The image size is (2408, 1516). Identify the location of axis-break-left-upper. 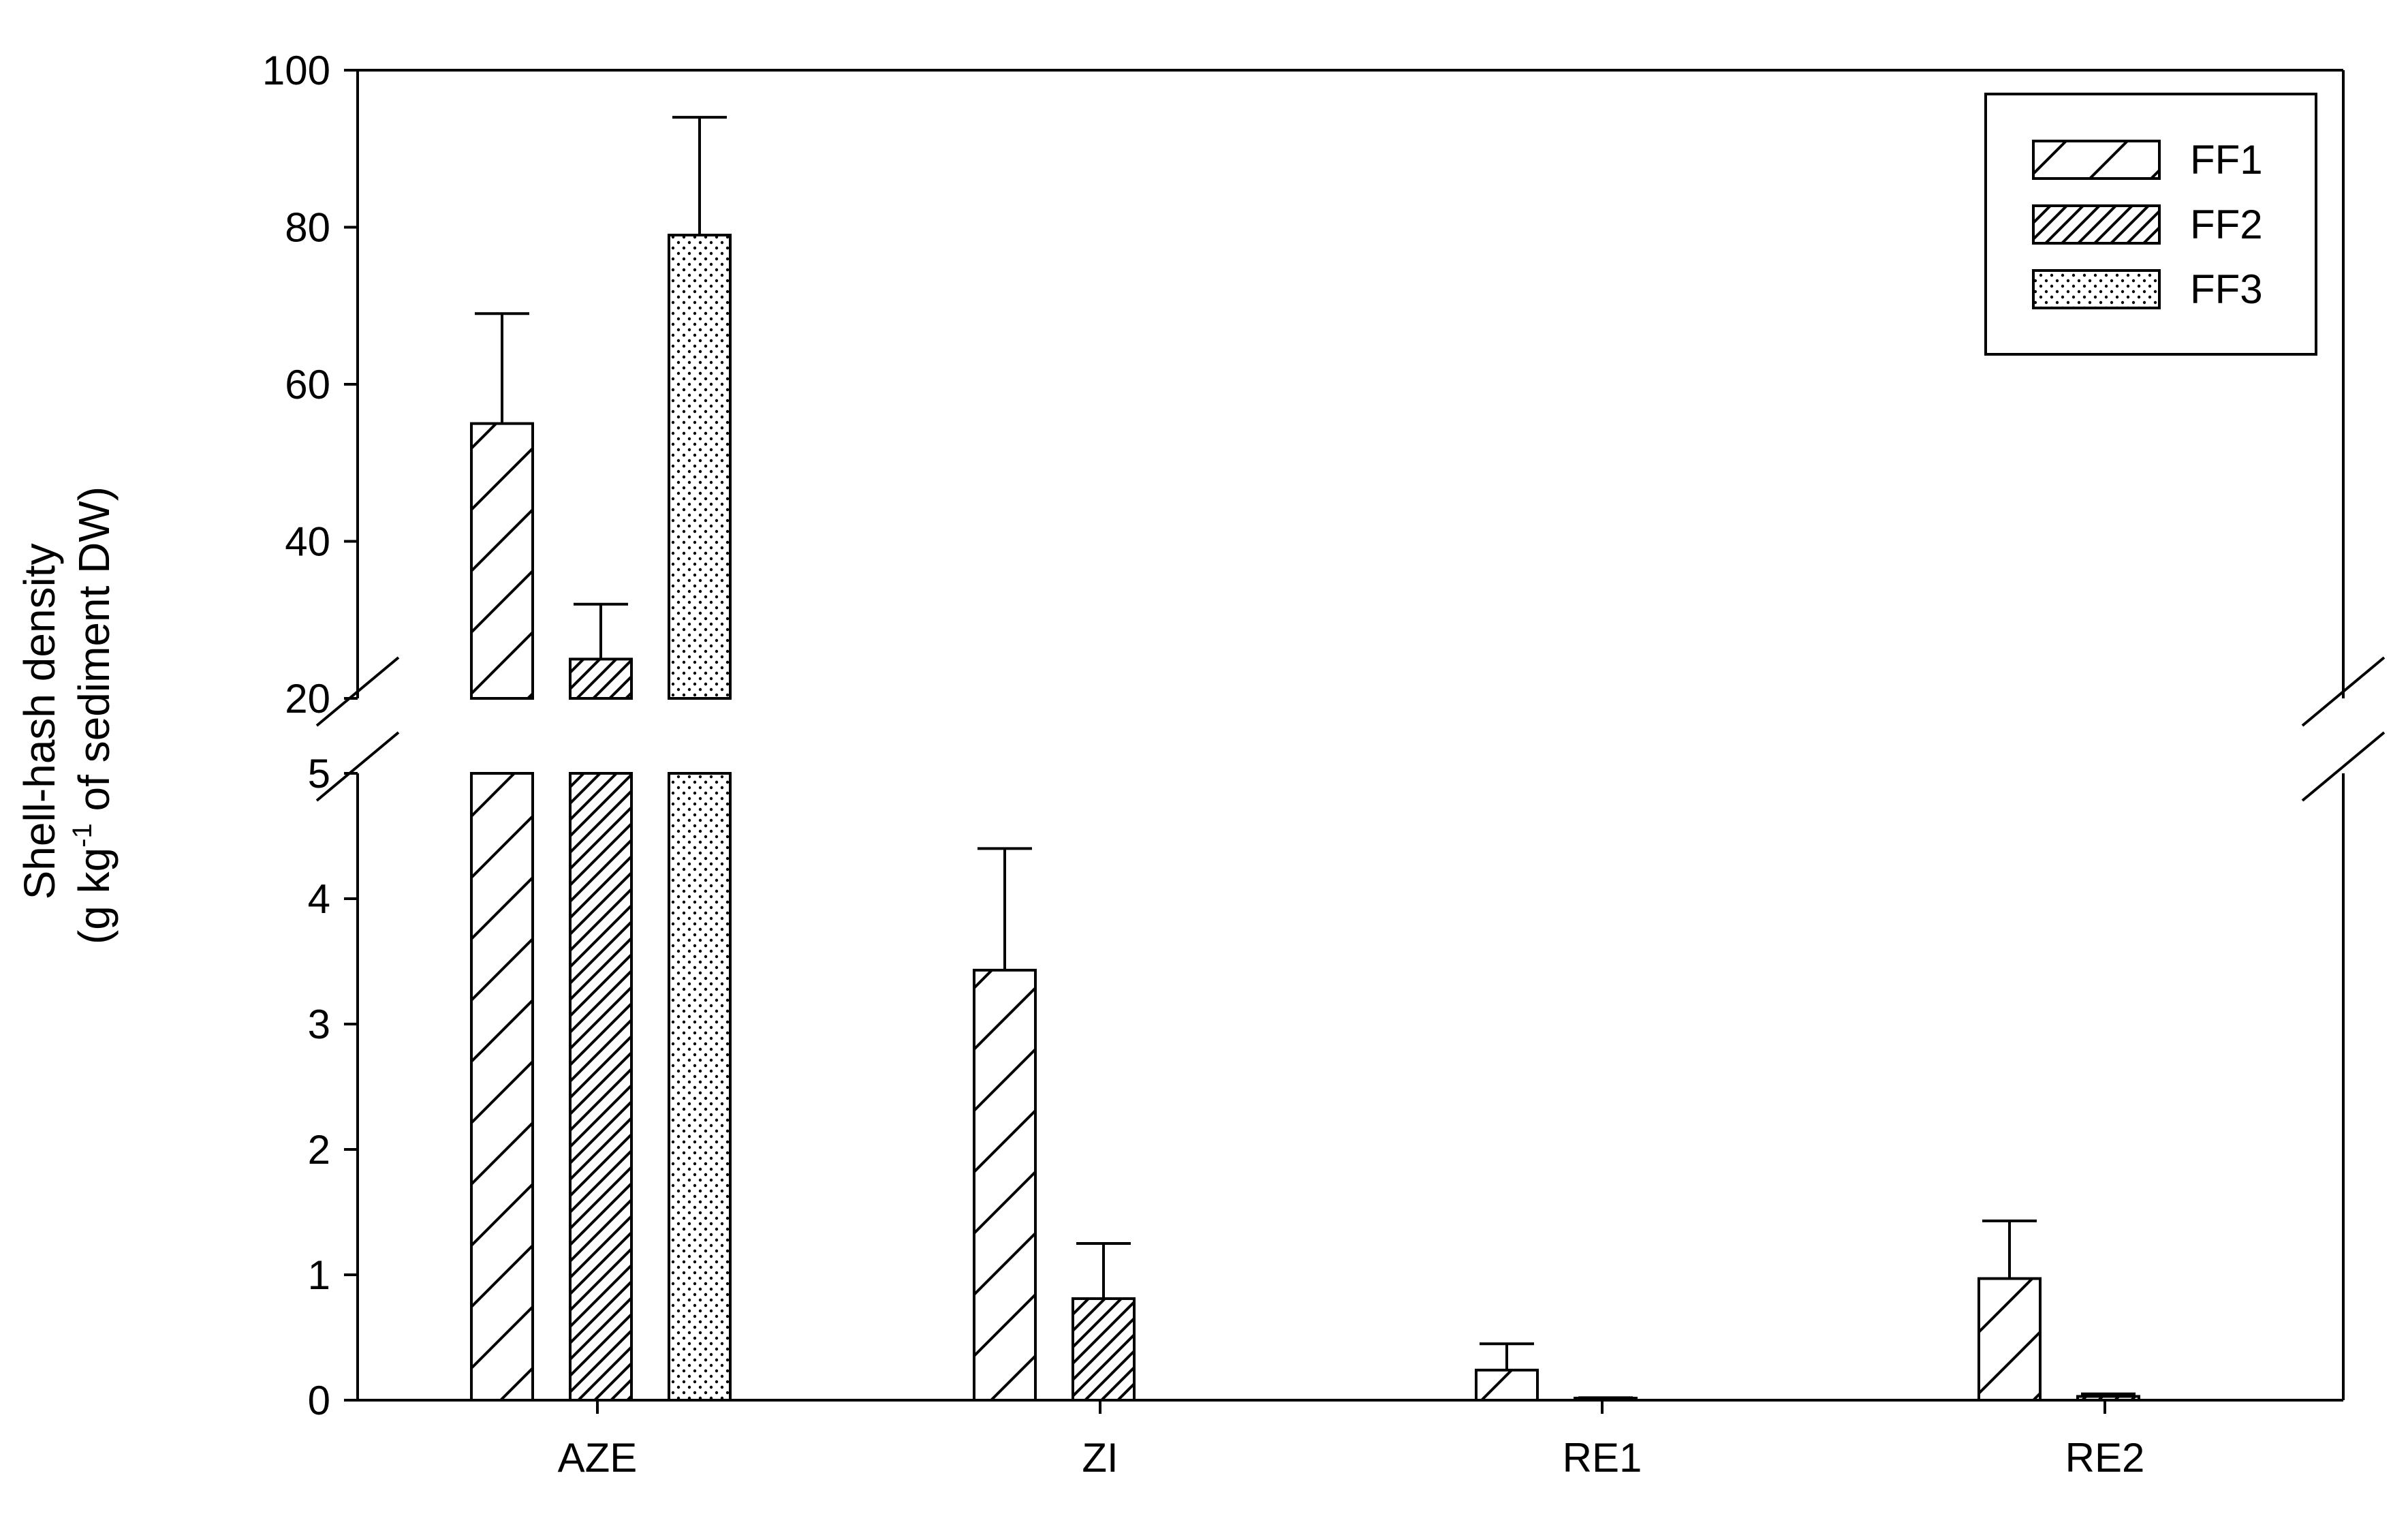
(357, 691).